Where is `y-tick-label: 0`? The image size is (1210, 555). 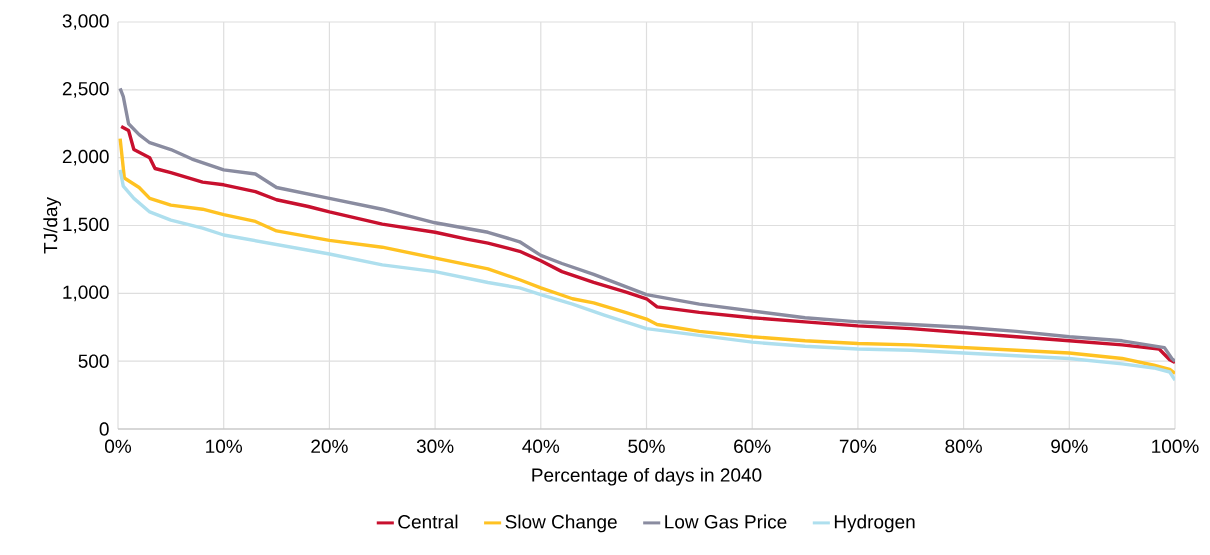 y-tick-label: 0 is located at coordinates (104, 429).